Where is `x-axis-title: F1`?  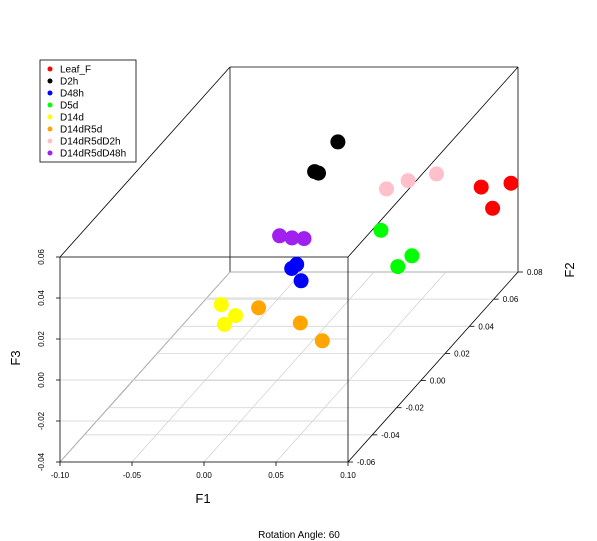 x-axis-title: F1 is located at coordinates (202, 498).